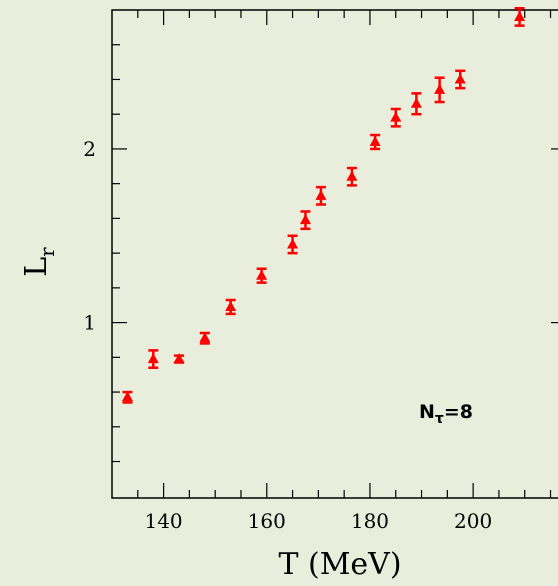 This screenshot has height=586, width=558. I want to click on y-tick-label: 2, so click(89, 149).